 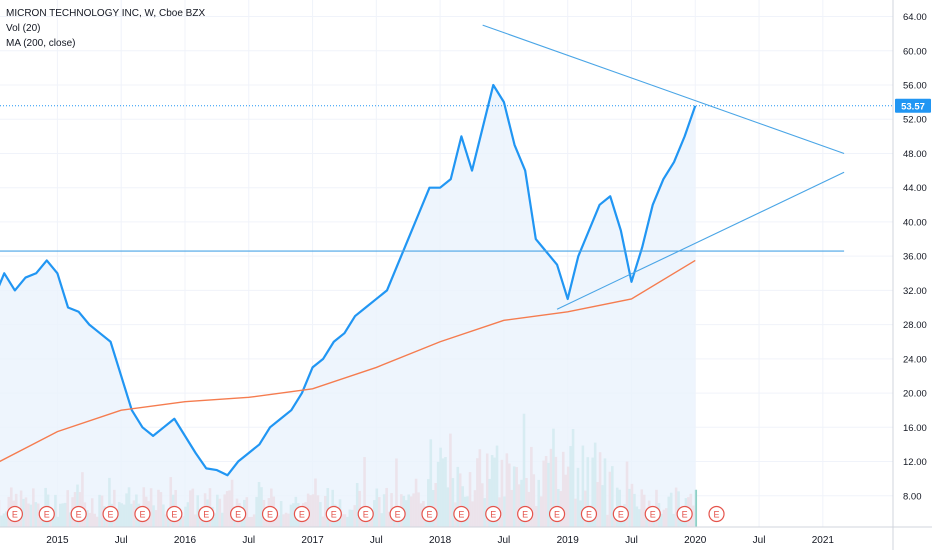 What do you see at coordinates (185, 540) in the screenshot?
I see `x-tick-label: 2016` at bounding box center [185, 540].